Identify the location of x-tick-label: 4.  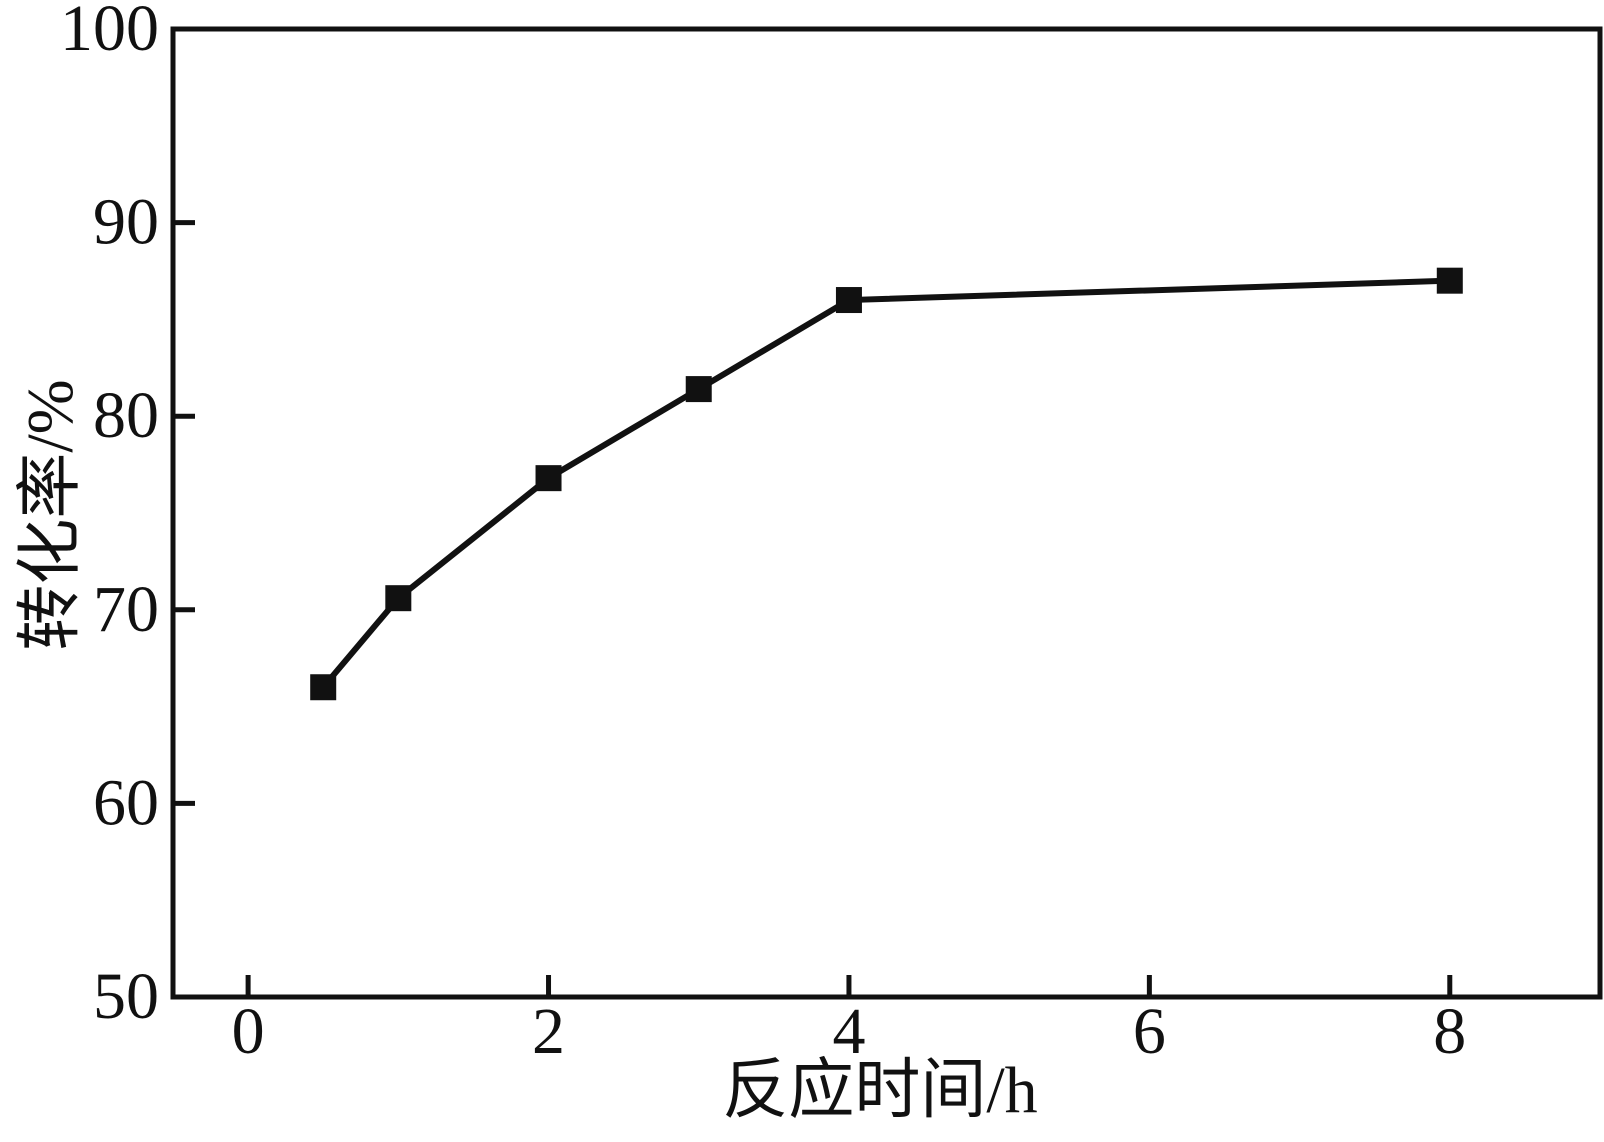
(848, 1031).